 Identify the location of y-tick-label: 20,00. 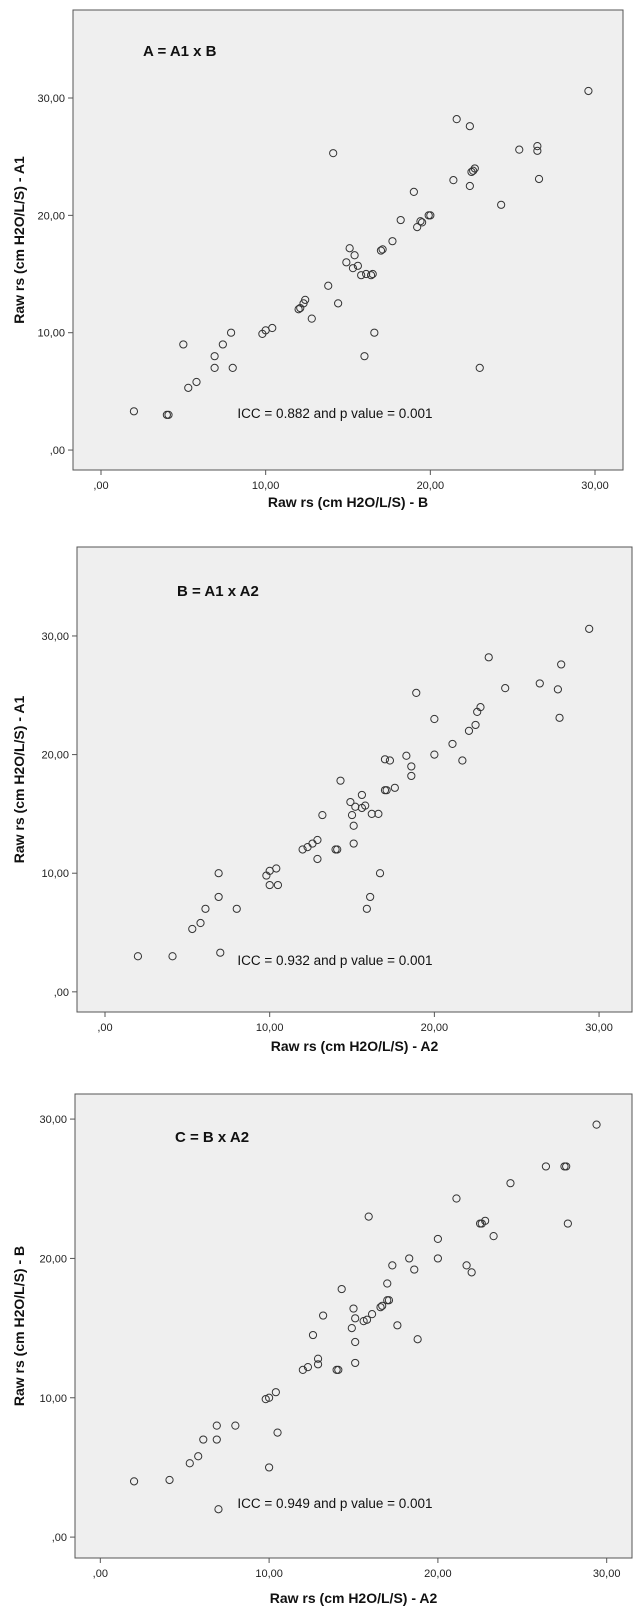
(53, 1259).